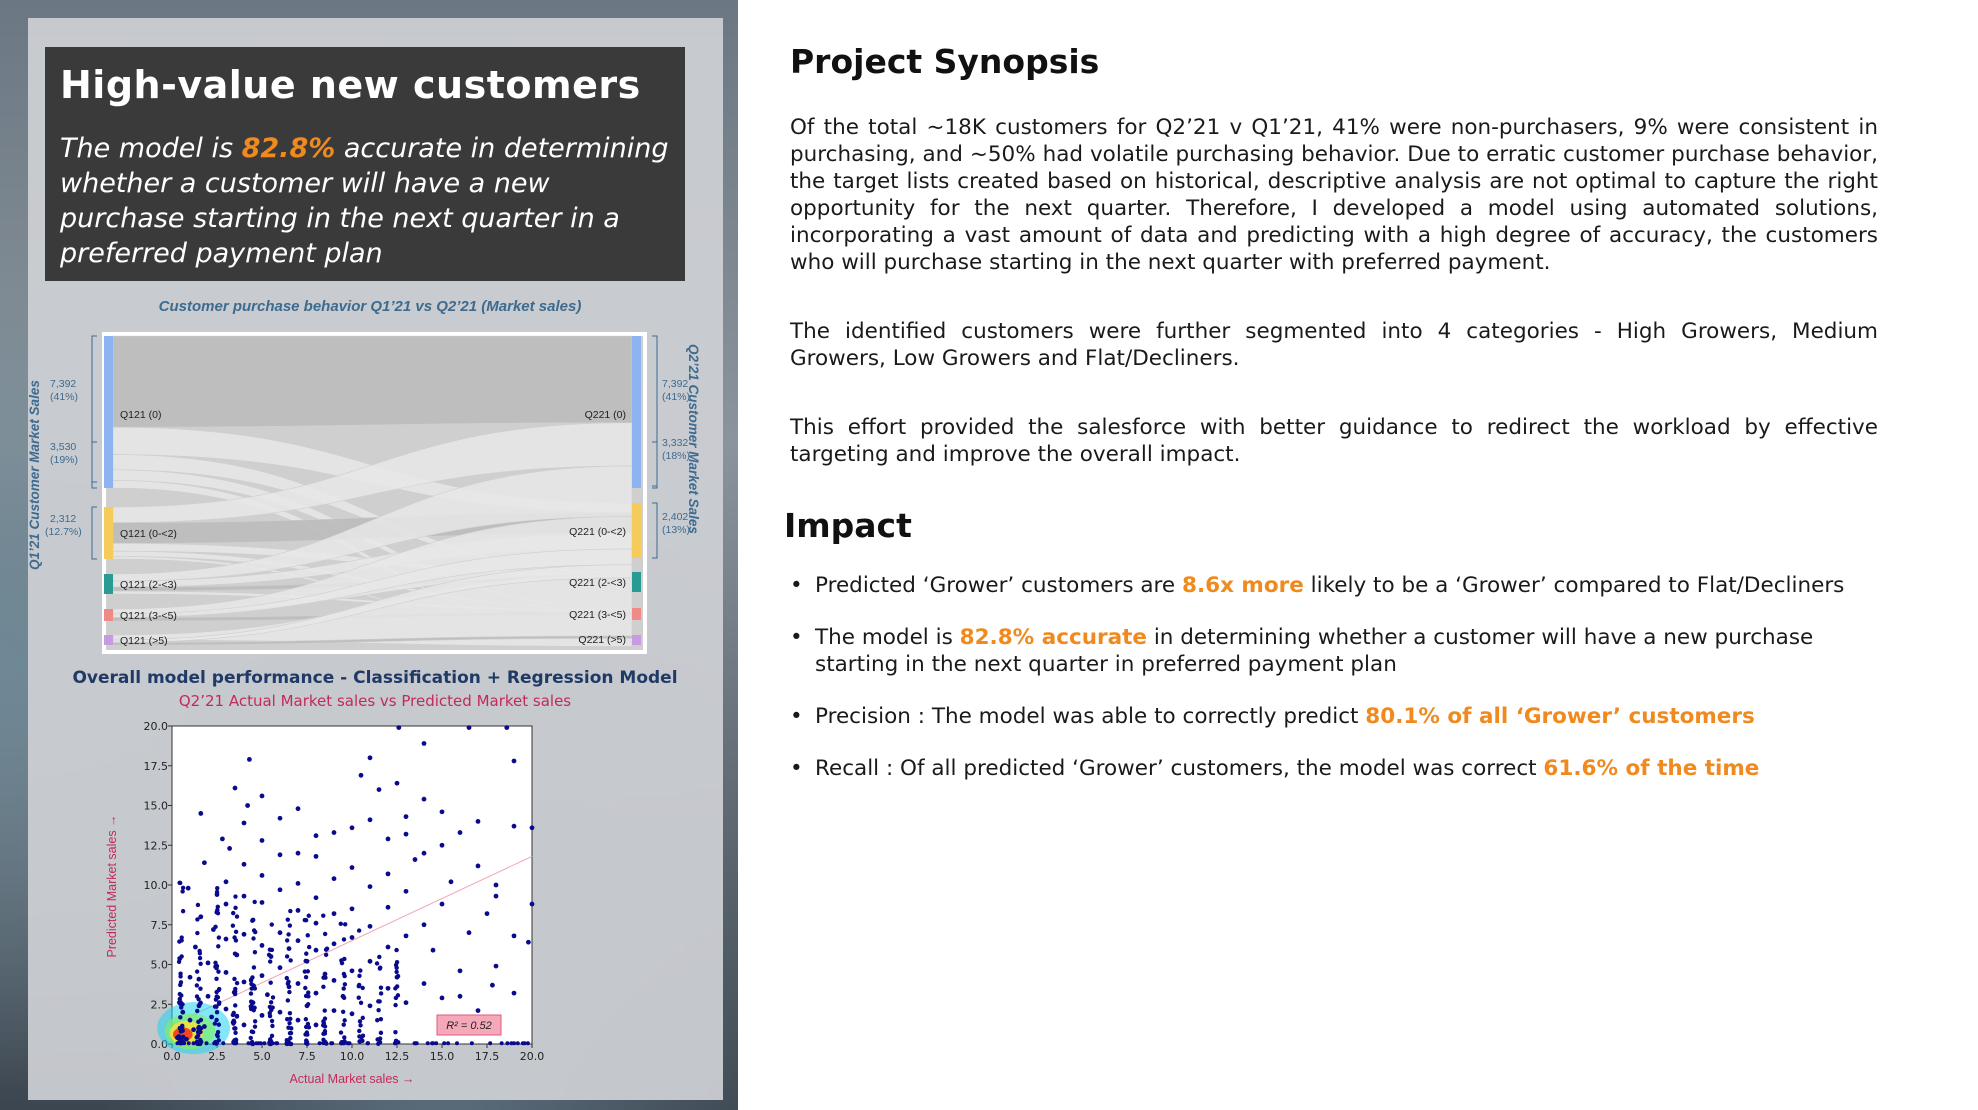 The width and height of the screenshot is (1978, 1110). What do you see at coordinates (64, 460) in the screenshot?
I see `left-annotation-pct: (19%)` at bounding box center [64, 460].